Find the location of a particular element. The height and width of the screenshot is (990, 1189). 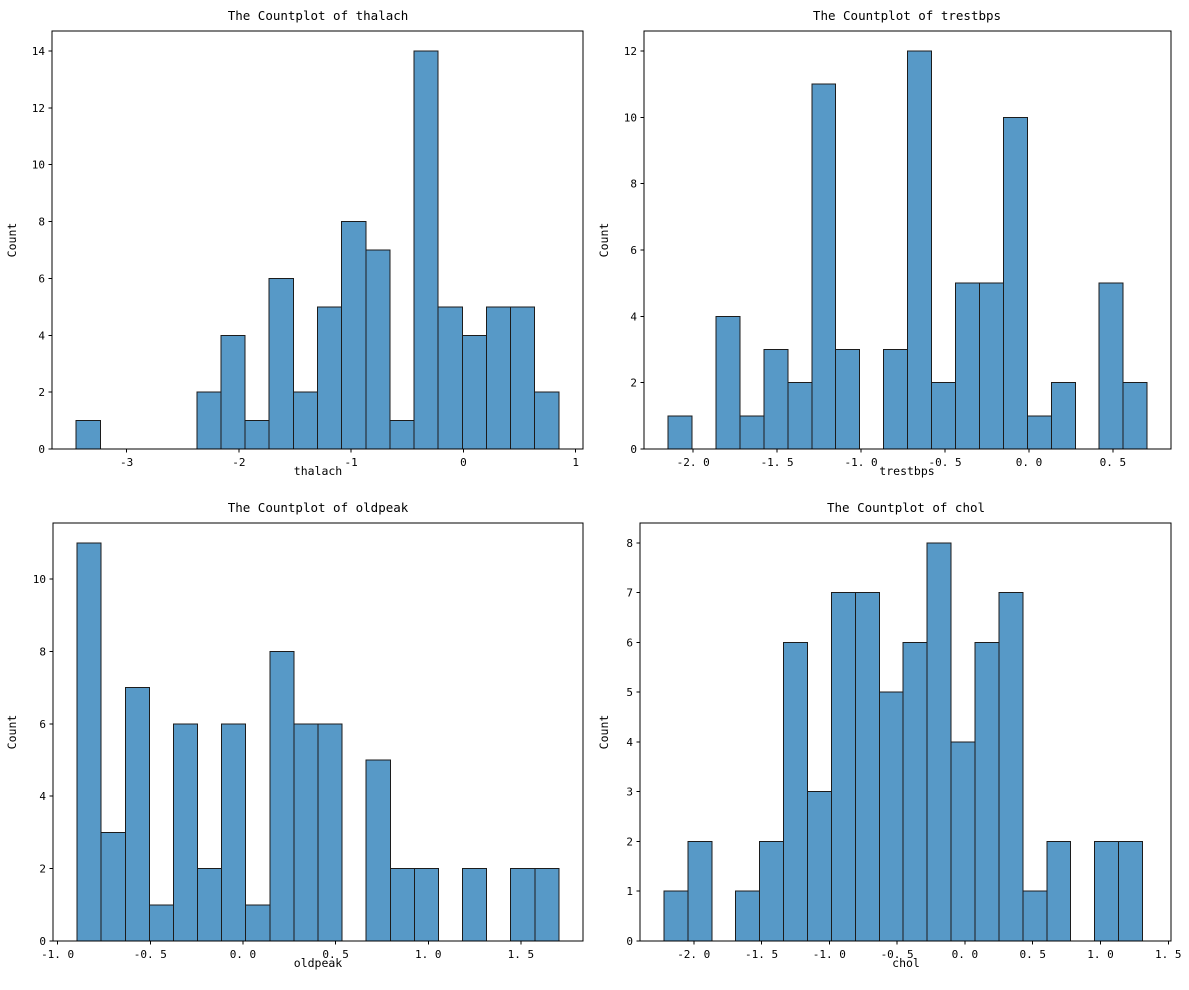

x-tick-label: -1 is located at coordinates (351, 462).